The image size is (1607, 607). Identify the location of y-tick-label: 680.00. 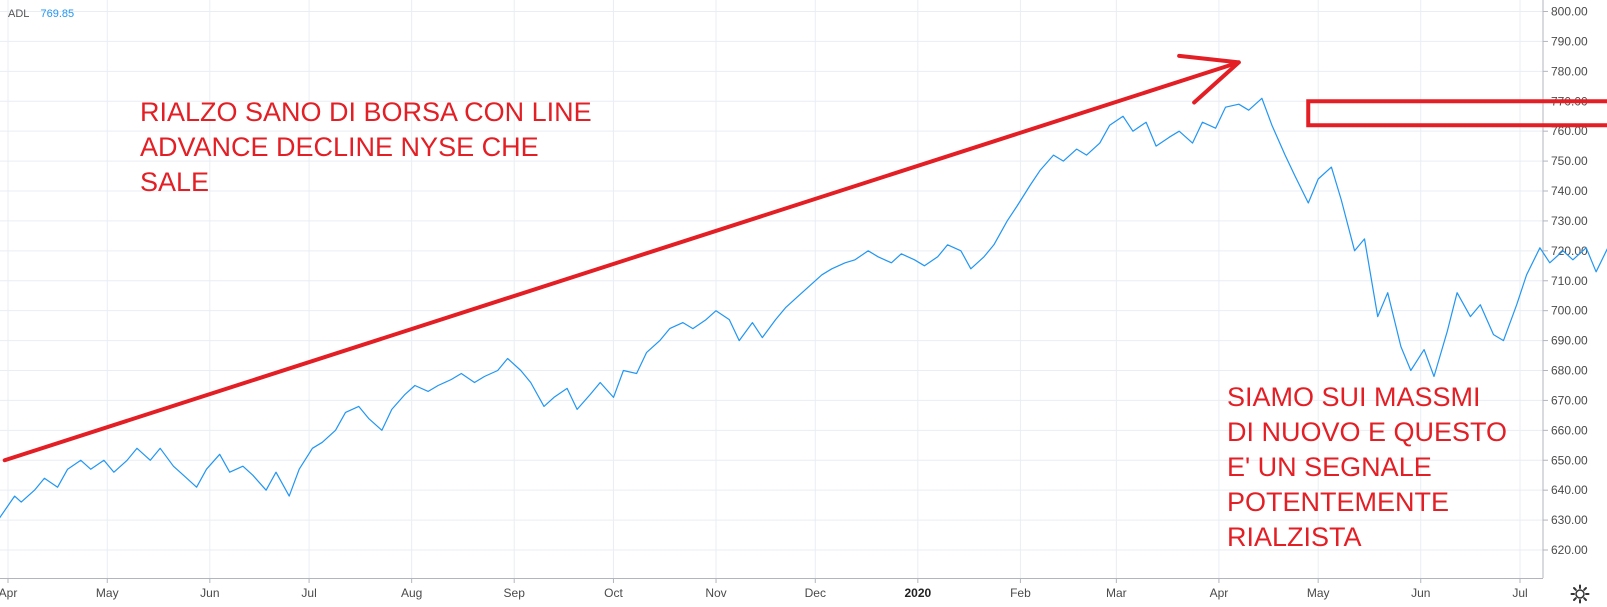
(1569, 371).